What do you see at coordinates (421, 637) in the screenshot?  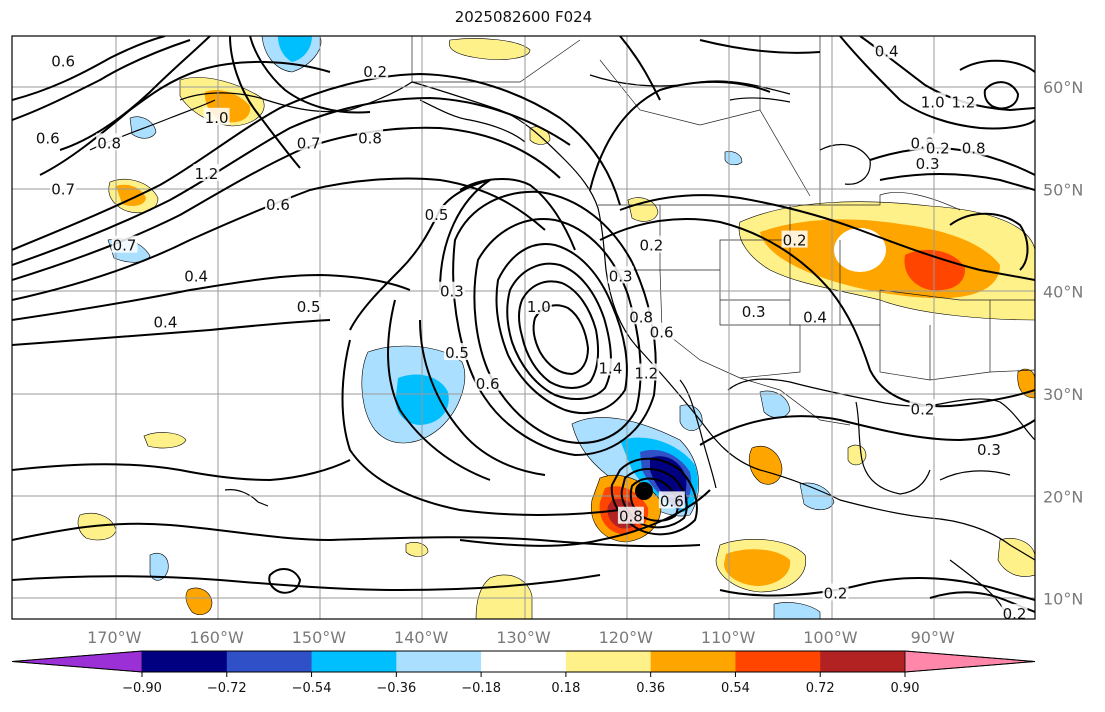 I see `lon-tick-label: 140°W` at bounding box center [421, 637].